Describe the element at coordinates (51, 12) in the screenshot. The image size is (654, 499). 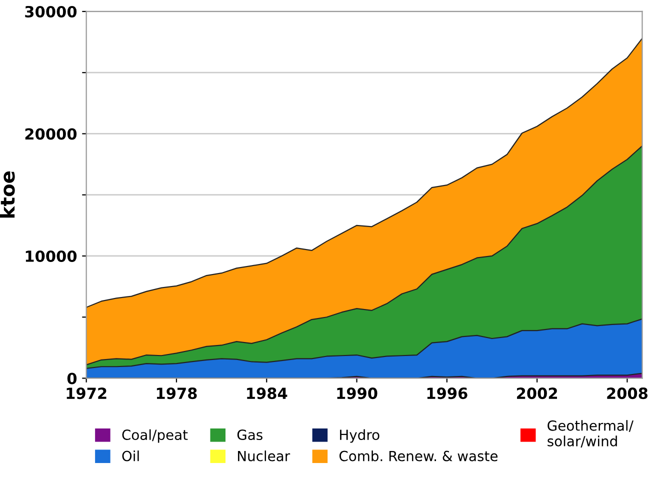
I see `y-tick-label: 30000` at that location.